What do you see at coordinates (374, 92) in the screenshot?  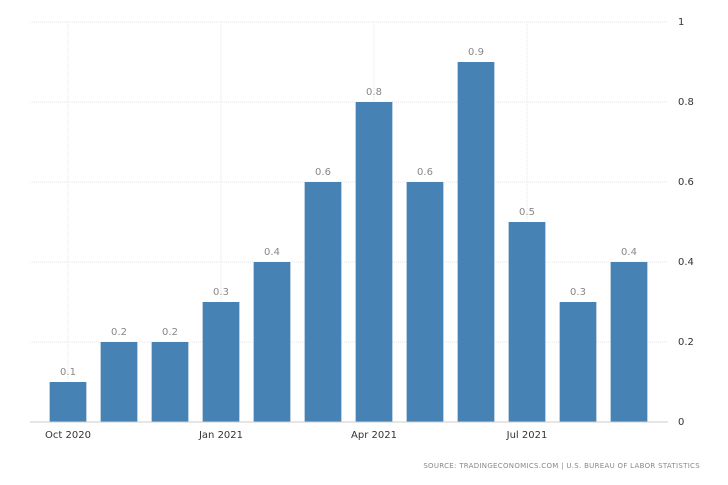 I see `value-label: 0.8` at bounding box center [374, 92].